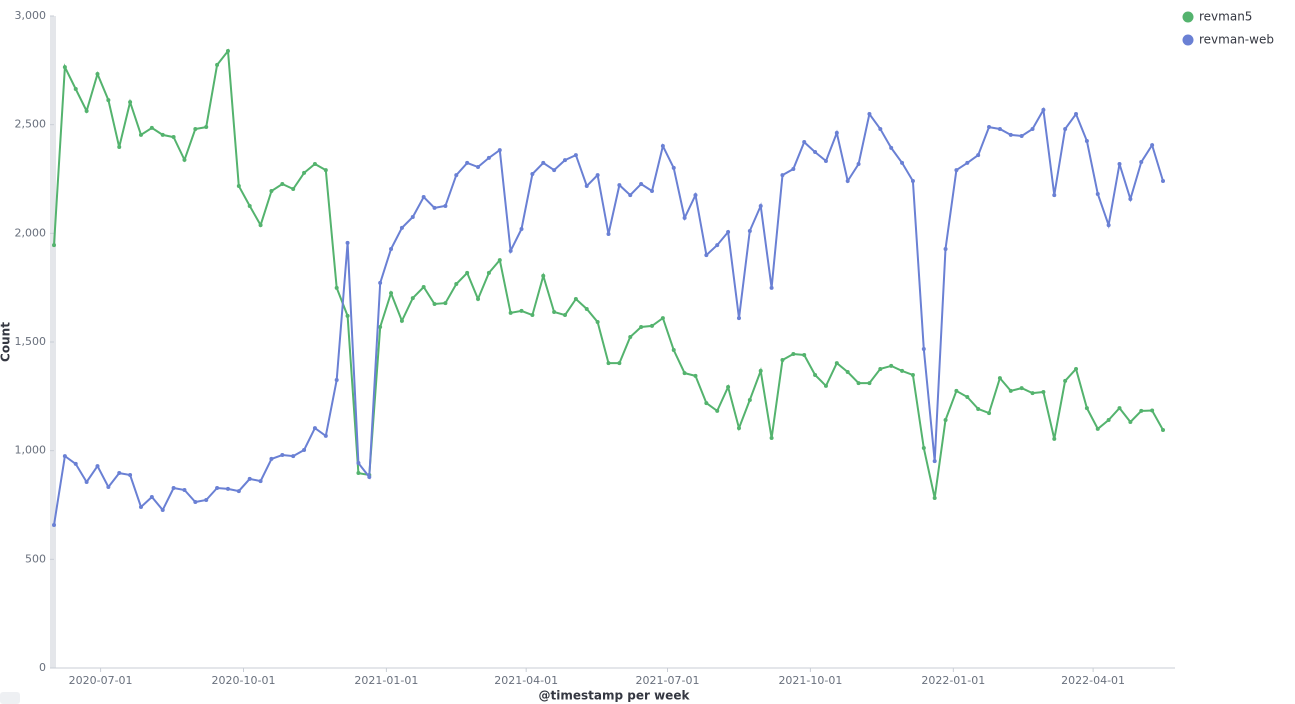  Describe the element at coordinates (1188, 17) in the screenshot. I see `legend-swatch` at that location.